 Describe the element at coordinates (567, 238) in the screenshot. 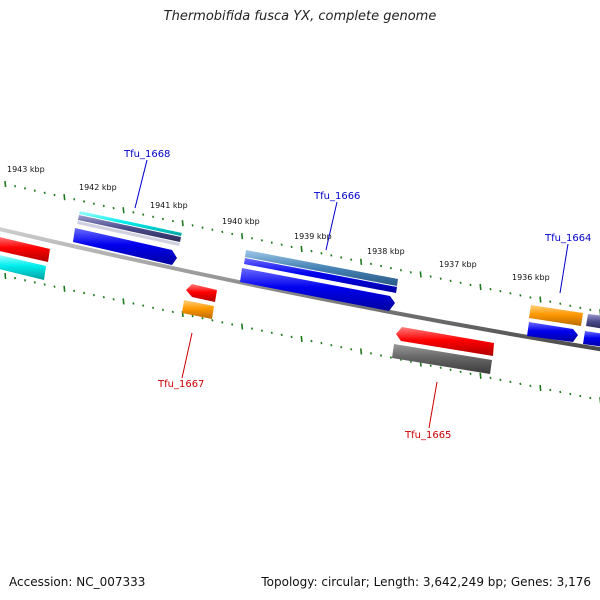

I see `gene-label-tfu-1664: Tfu_1664` at that location.